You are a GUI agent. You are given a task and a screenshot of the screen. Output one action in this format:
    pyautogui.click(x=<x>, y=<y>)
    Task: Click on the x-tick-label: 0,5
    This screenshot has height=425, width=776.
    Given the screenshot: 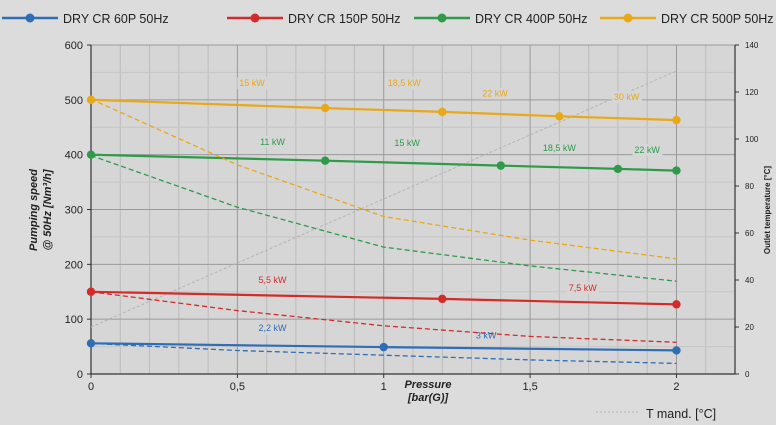 What is the action you would take?
    pyautogui.click(x=237, y=387)
    